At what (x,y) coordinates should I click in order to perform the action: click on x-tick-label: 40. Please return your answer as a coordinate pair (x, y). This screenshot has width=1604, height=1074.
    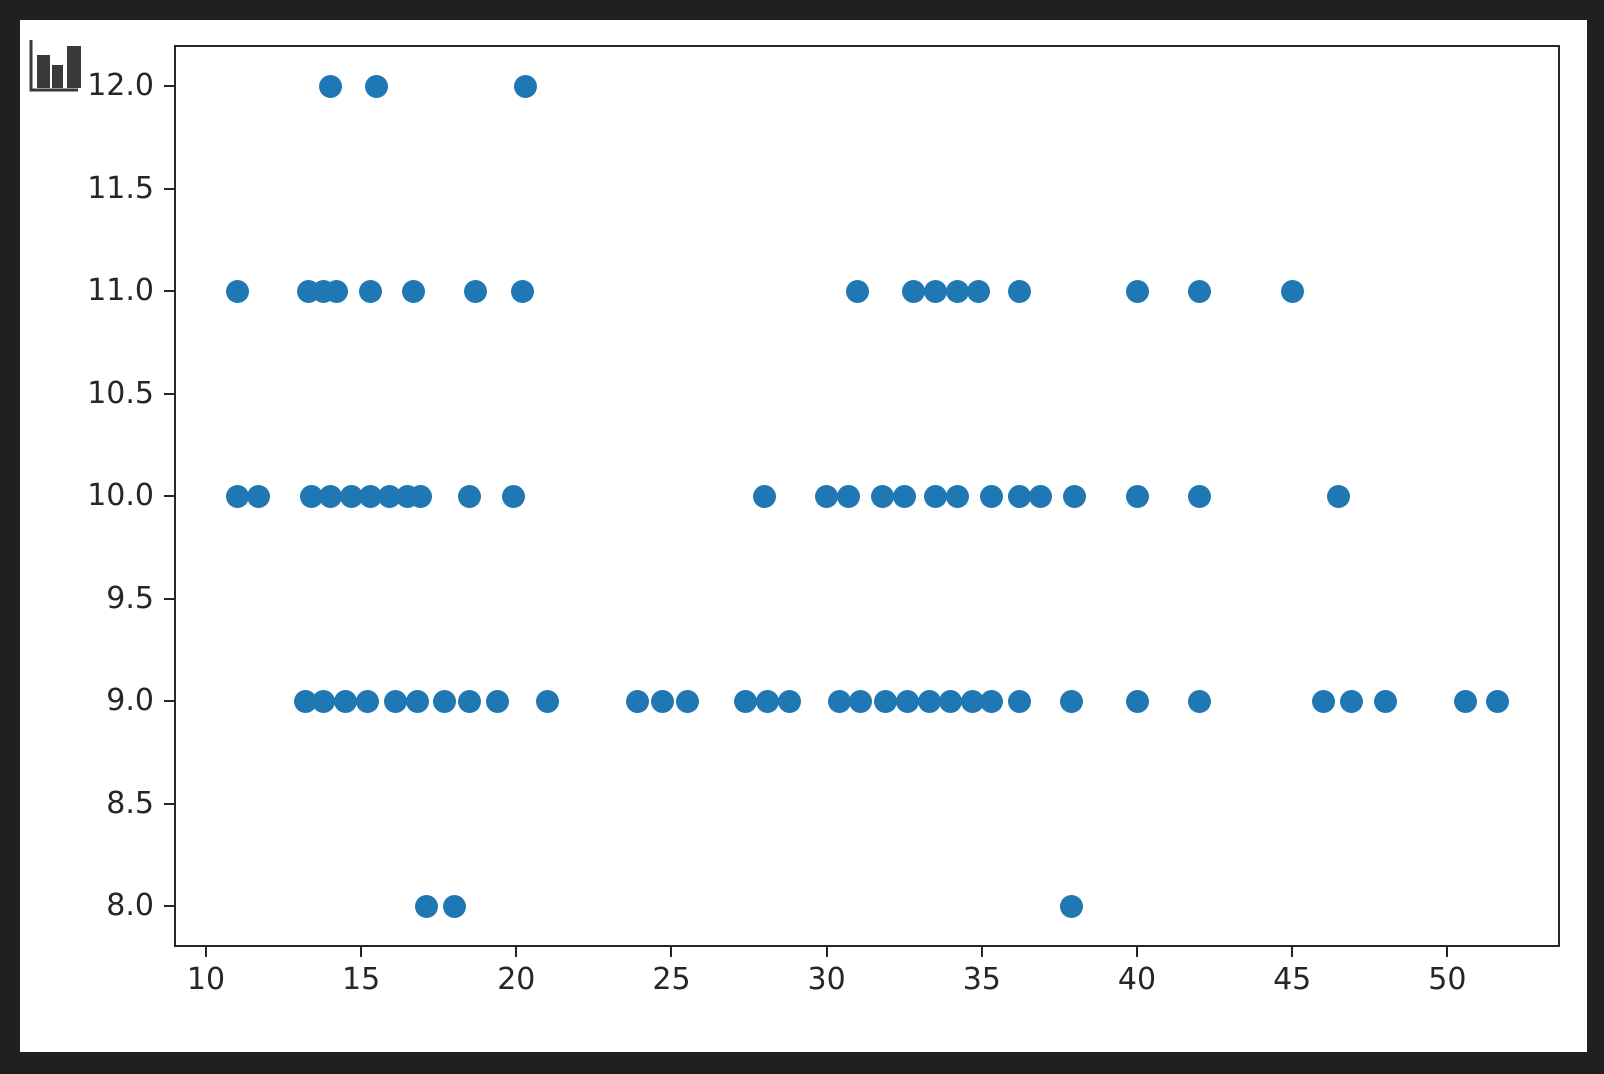
    Looking at the image, I should click on (1137, 979).